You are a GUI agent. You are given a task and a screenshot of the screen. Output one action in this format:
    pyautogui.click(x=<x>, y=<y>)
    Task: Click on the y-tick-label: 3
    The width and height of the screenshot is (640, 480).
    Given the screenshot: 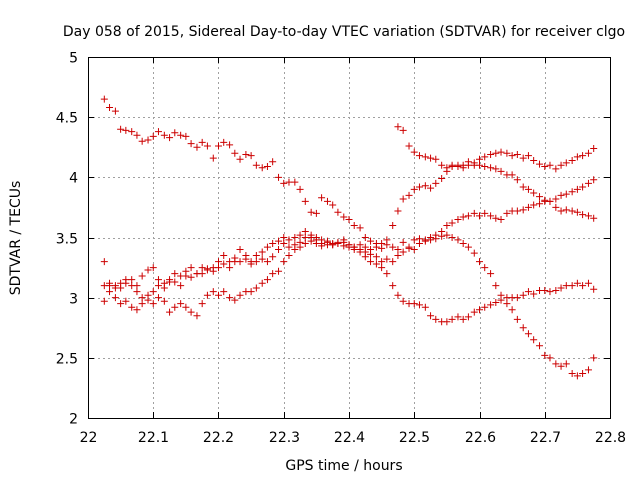 What is the action you would take?
    pyautogui.click(x=73, y=300)
    